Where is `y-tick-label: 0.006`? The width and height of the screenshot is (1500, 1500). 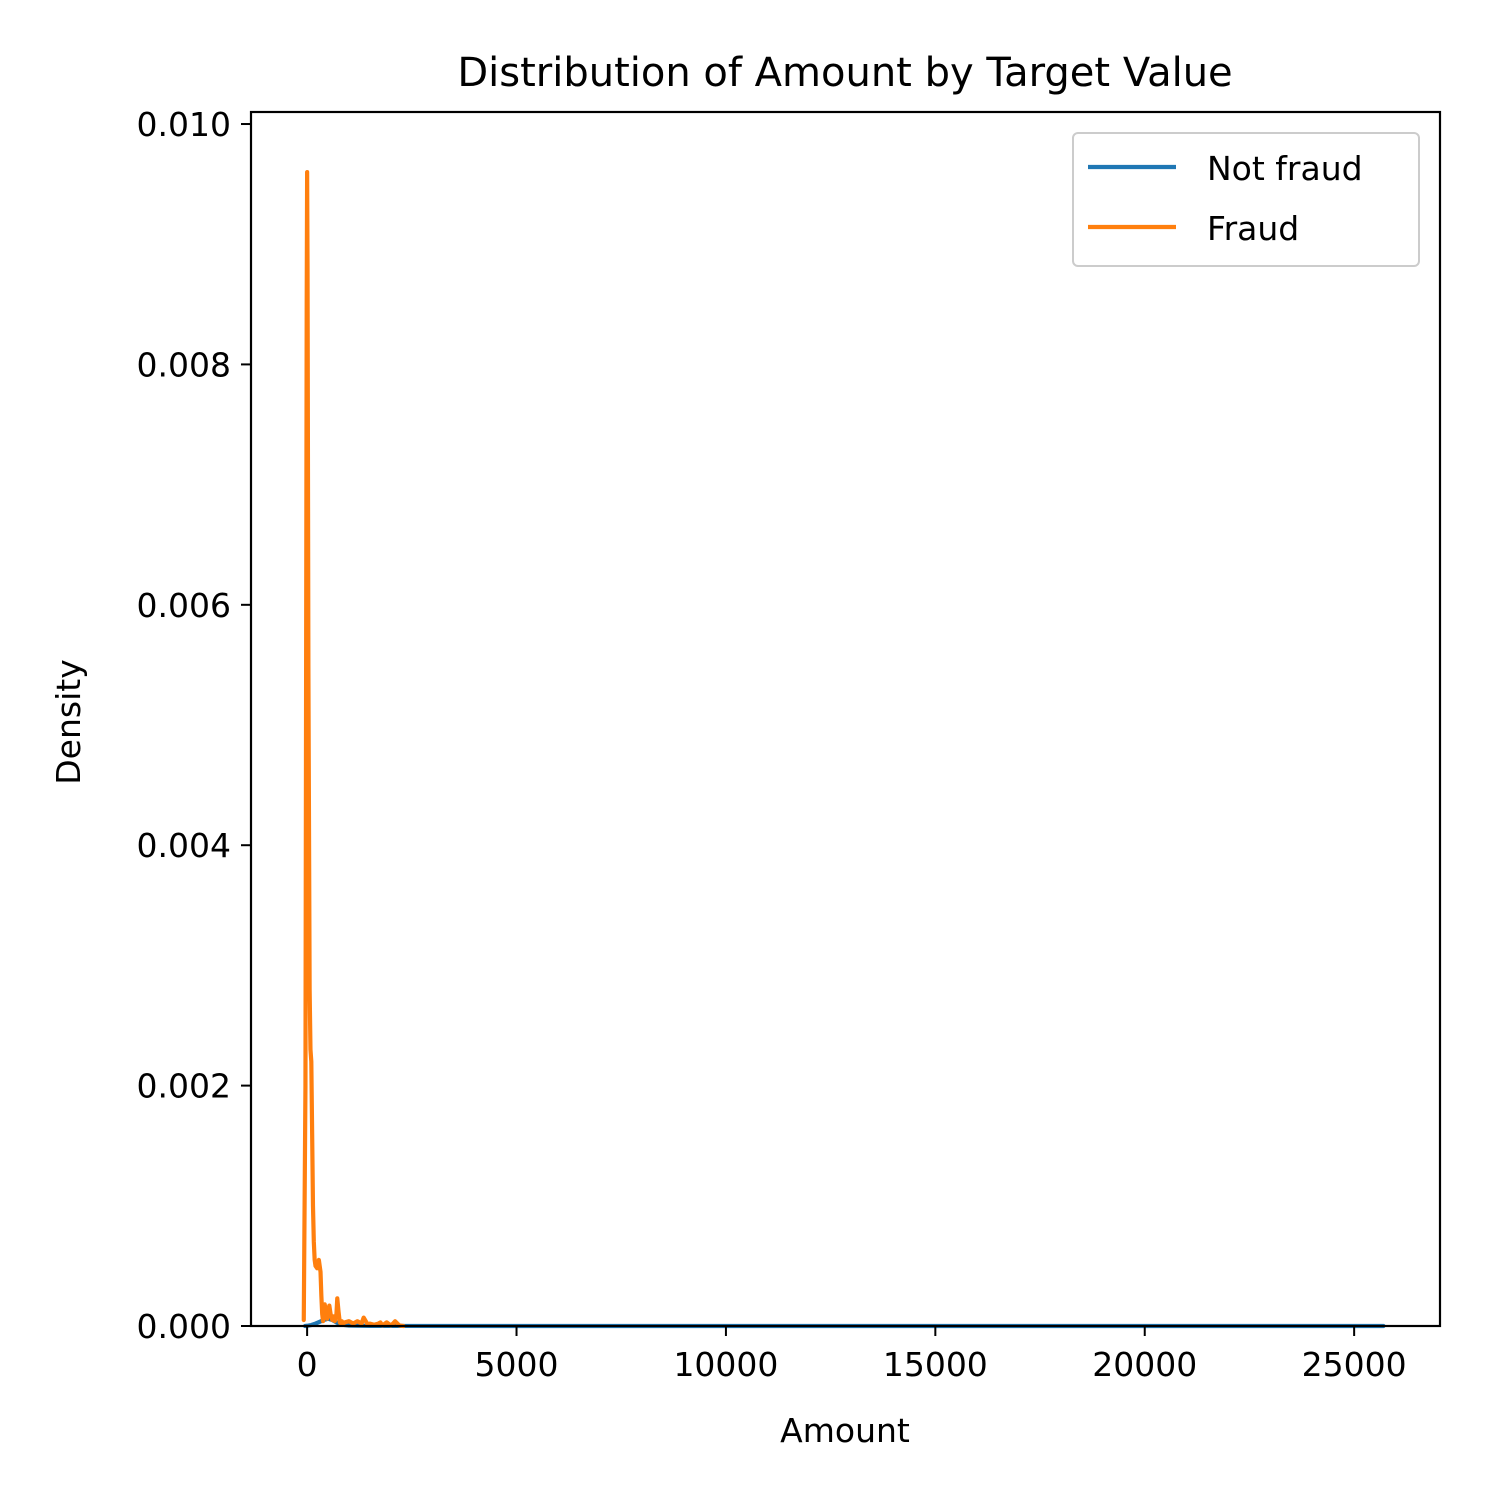
y-tick-label: 0.006 is located at coordinates (184, 605).